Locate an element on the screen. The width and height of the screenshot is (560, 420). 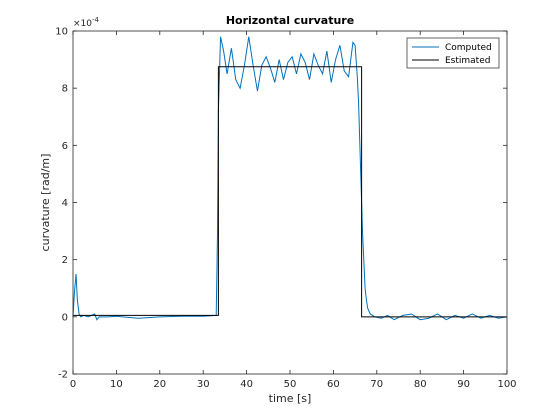
chart-title: Horizontal curvature is located at coordinates (290, 20).